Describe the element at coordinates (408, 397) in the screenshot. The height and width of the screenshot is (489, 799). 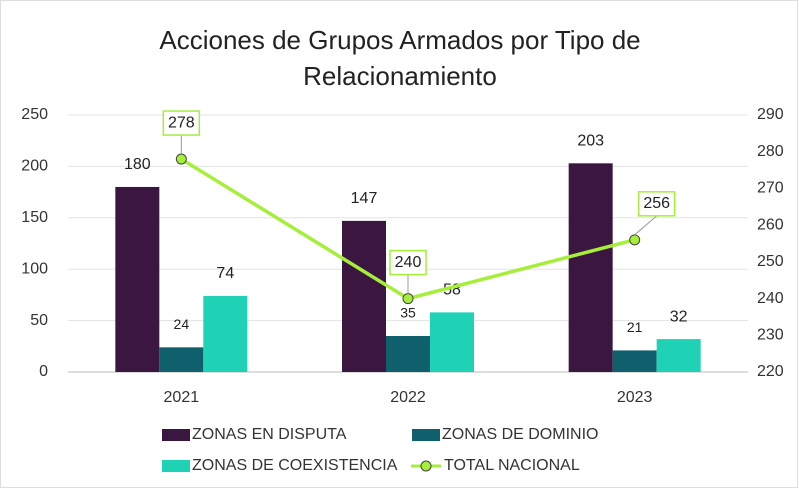
I see `x-tick-label: 2022` at that location.